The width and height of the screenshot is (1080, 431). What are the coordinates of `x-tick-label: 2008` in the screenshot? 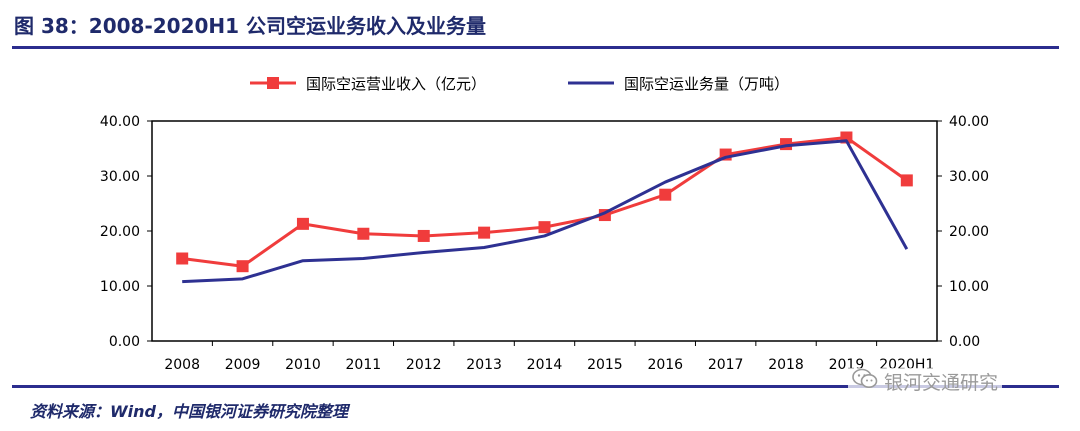 It's located at (182, 365).